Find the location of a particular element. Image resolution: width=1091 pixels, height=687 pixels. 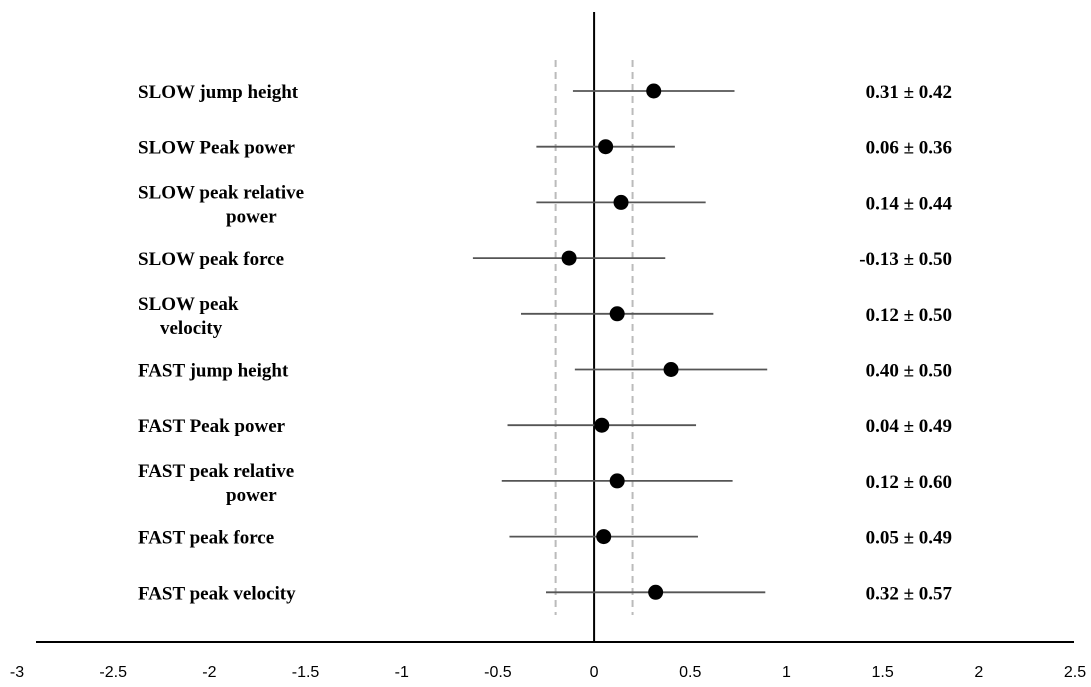

row-label-line-2: velocity is located at coordinates (191, 328).